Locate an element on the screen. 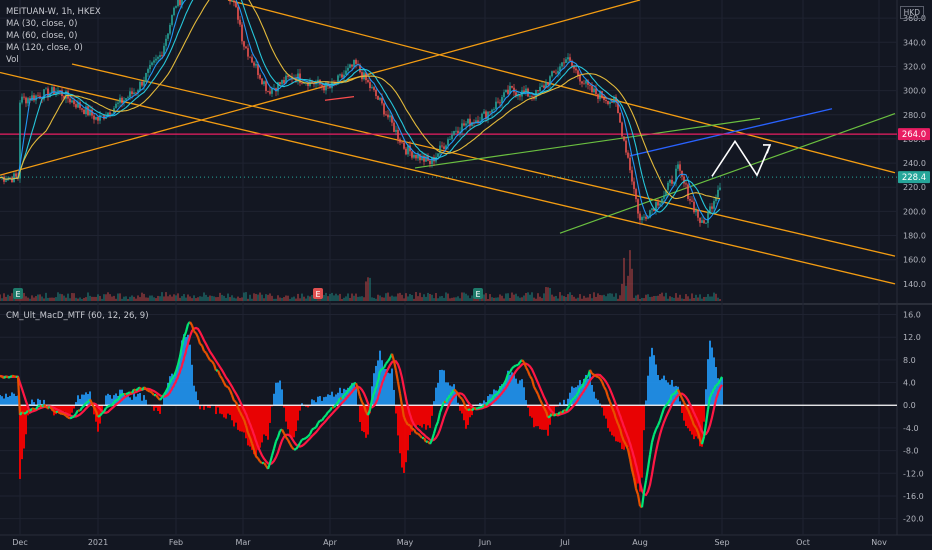 Image resolution: width=932 pixels, height=550 pixels. macd-y-tick-label: -20.0 is located at coordinates (913, 519).